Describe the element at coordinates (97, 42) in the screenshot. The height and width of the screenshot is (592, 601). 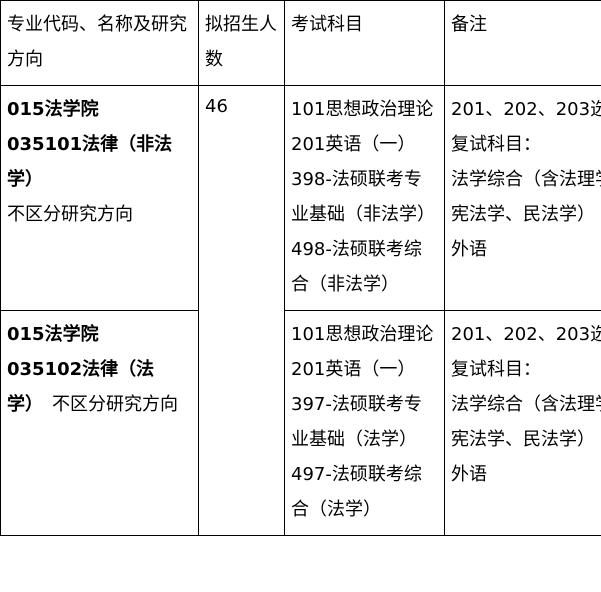
I see `header-major-text: 专业代码、名称及研究方向` at that location.